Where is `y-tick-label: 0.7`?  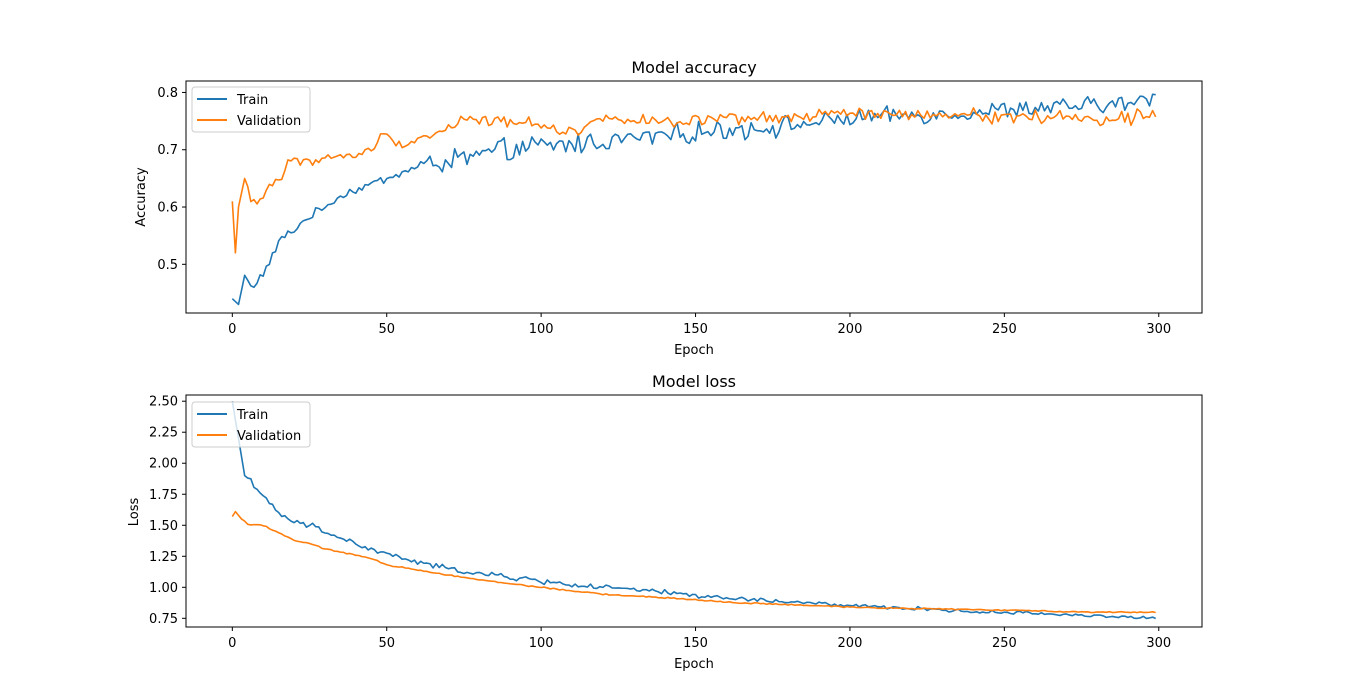
y-tick-label: 0.7 is located at coordinates (167, 150).